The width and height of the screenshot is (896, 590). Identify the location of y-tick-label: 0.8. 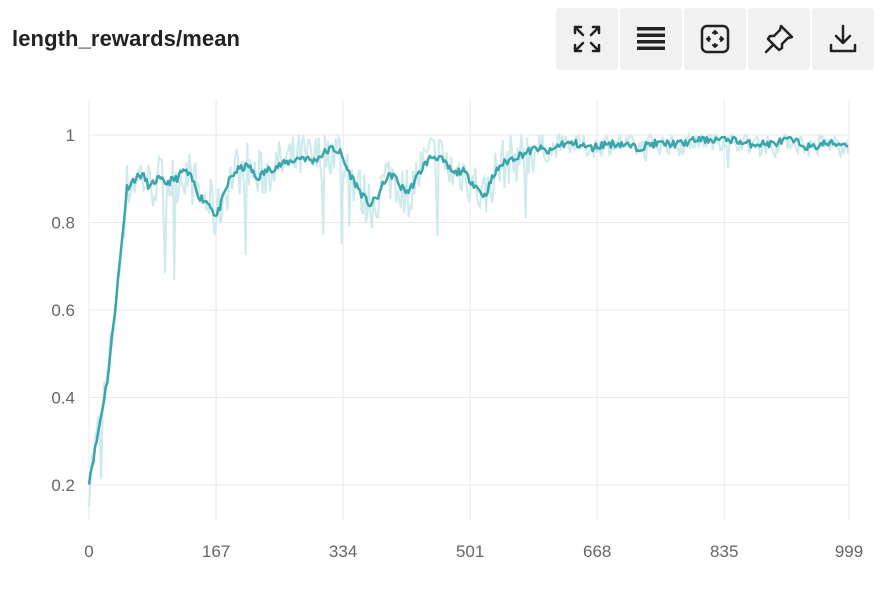
(63, 223).